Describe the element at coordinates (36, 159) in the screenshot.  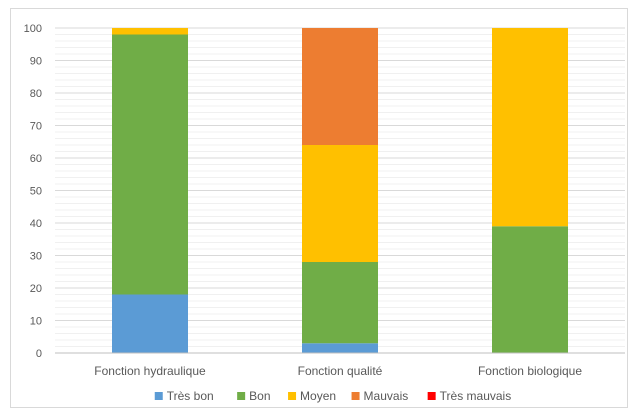
I see `y-tick-label: 60` at that location.